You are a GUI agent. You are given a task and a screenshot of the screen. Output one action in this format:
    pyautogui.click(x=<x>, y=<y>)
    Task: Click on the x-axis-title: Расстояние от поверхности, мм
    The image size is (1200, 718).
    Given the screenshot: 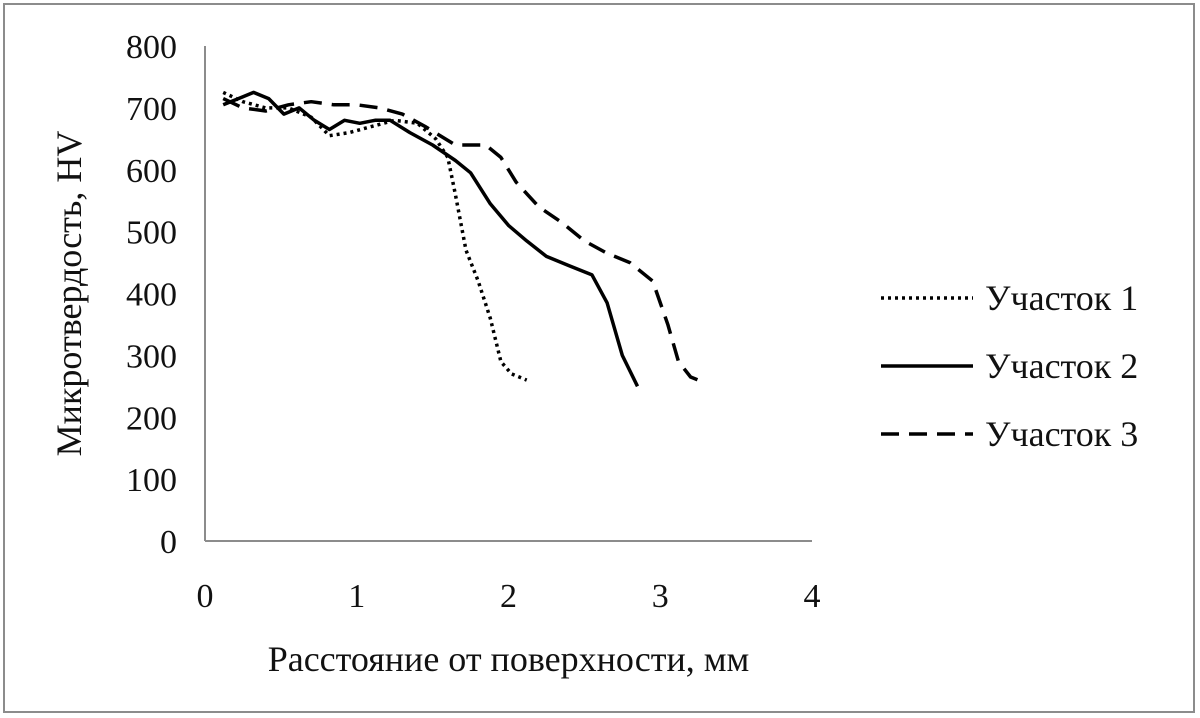 What is the action you would take?
    pyautogui.click(x=509, y=659)
    